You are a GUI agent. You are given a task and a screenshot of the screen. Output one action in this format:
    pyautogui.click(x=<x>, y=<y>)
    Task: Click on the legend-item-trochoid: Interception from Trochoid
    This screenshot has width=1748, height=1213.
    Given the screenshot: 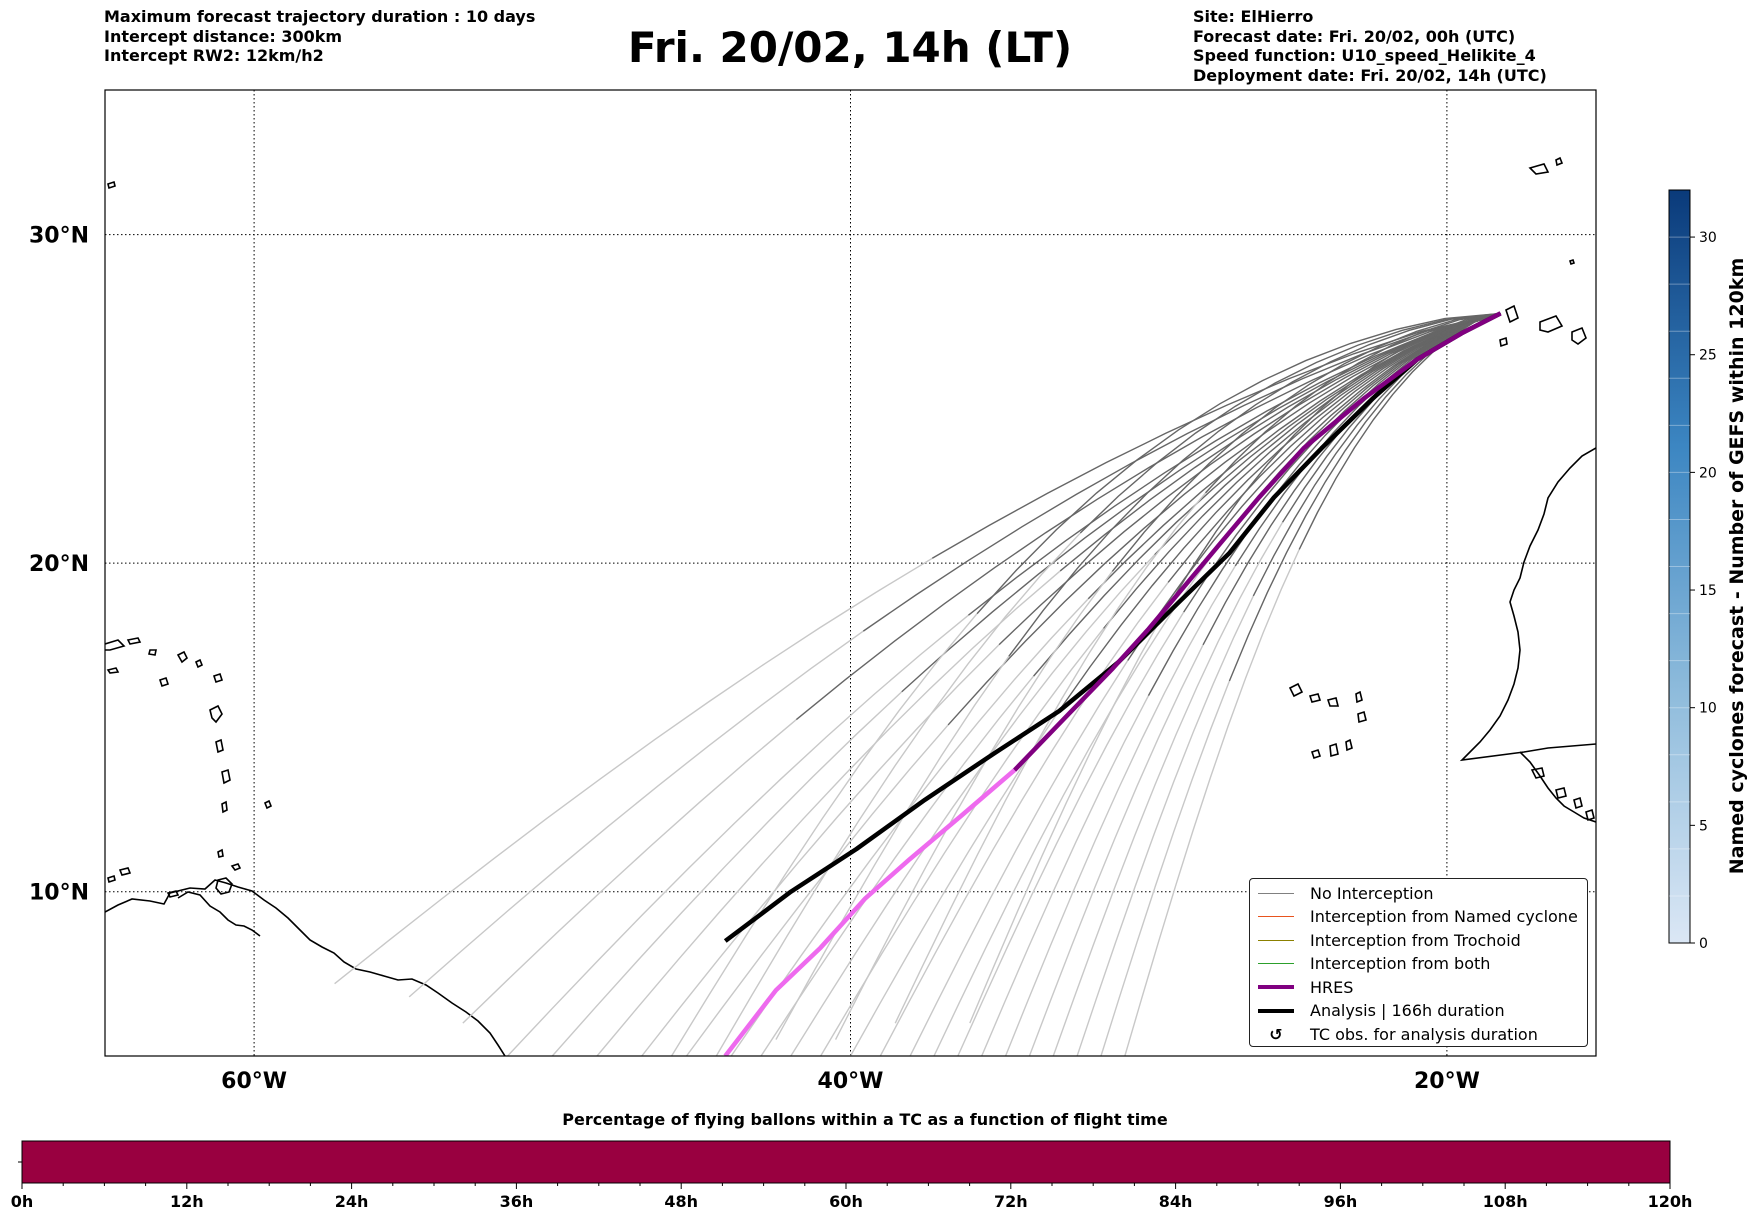 What is the action you would take?
    pyautogui.click(x=1389, y=940)
    